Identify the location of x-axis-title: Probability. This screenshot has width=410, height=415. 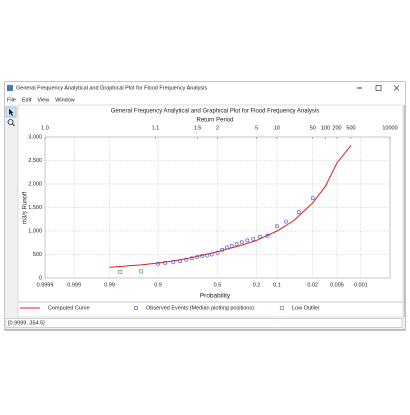
(215, 296).